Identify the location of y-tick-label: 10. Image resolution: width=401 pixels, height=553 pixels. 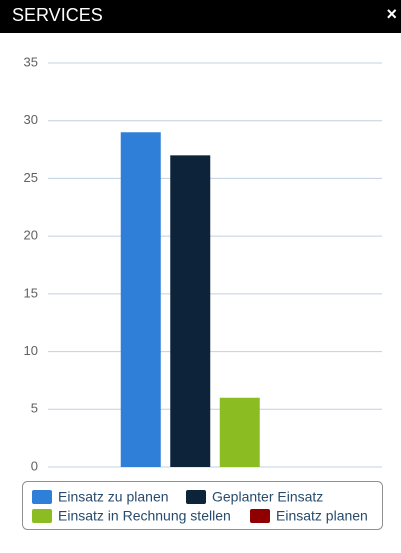
(31, 350).